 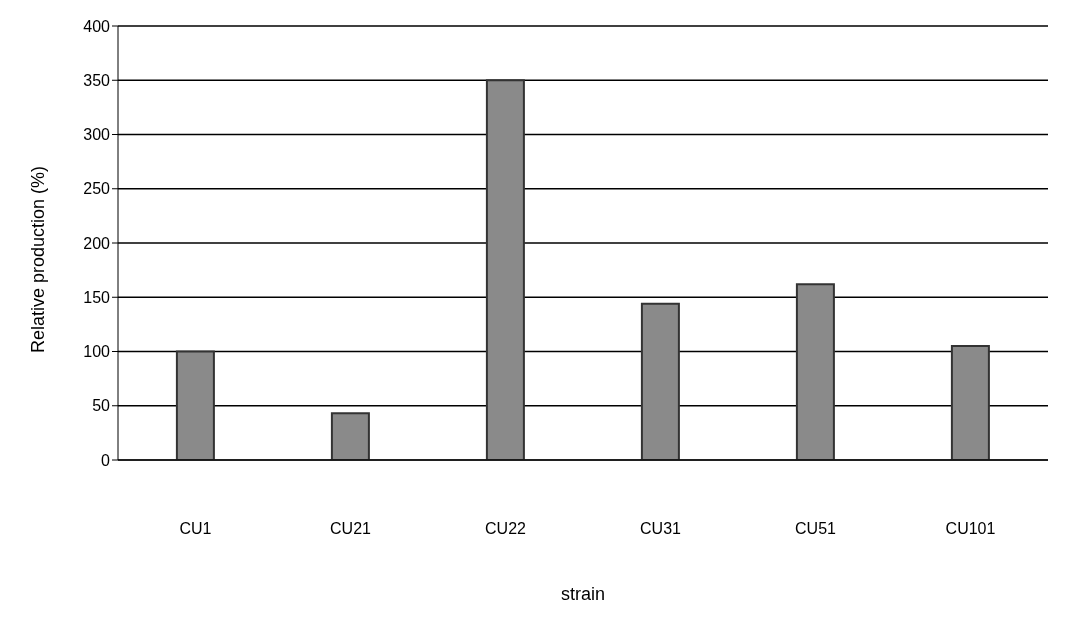 What do you see at coordinates (97, 297) in the screenshot?
I see `y-tick-label: 150` at bounding box center [97, 297].